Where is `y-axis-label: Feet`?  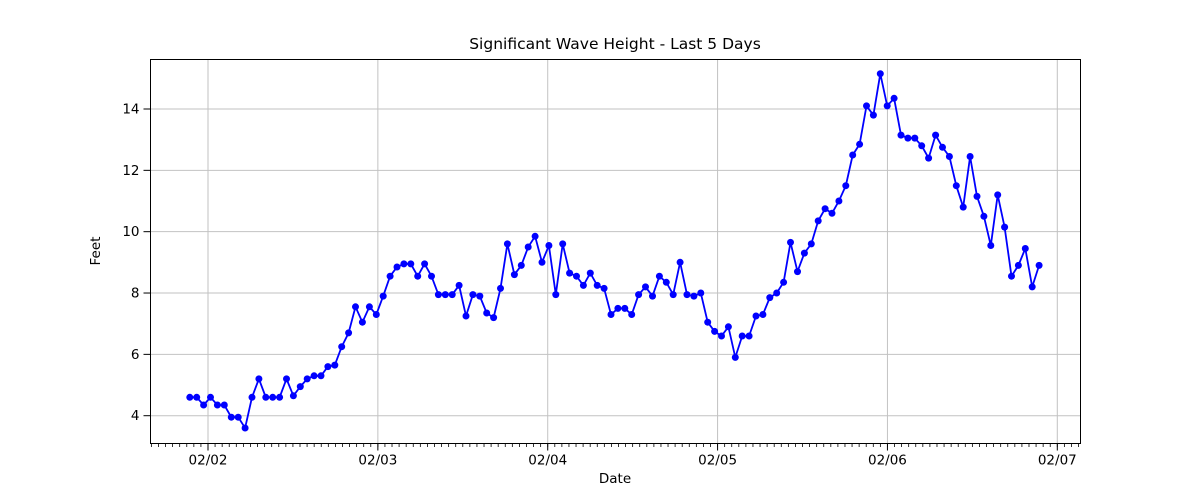
y-axis-label: Feet is located at coordinates (96, 251).